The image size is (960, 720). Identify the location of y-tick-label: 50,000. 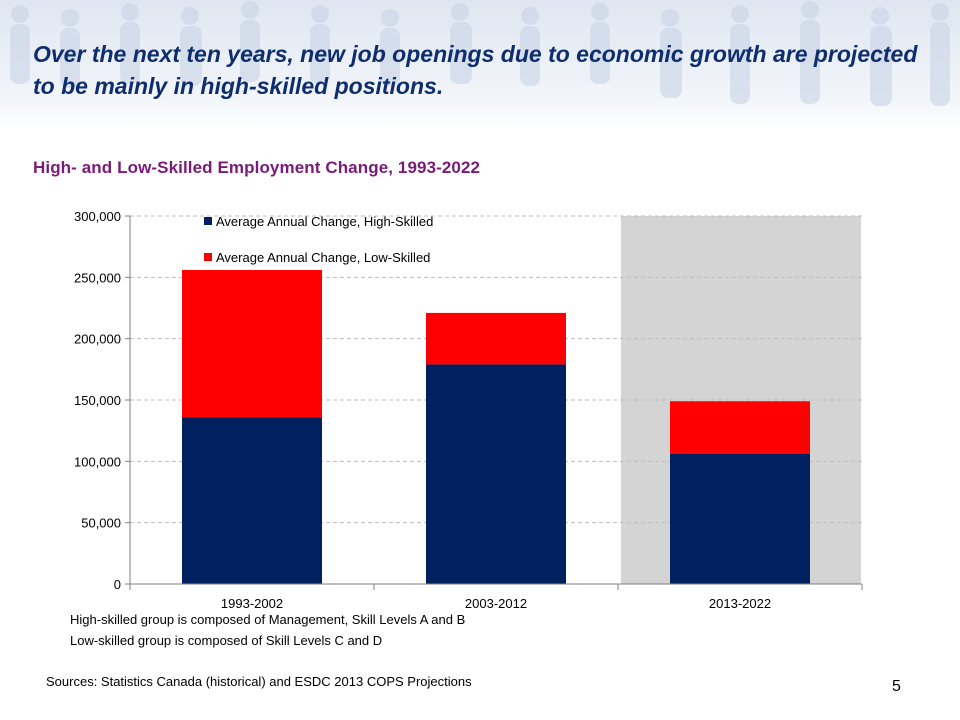
(101, 523).